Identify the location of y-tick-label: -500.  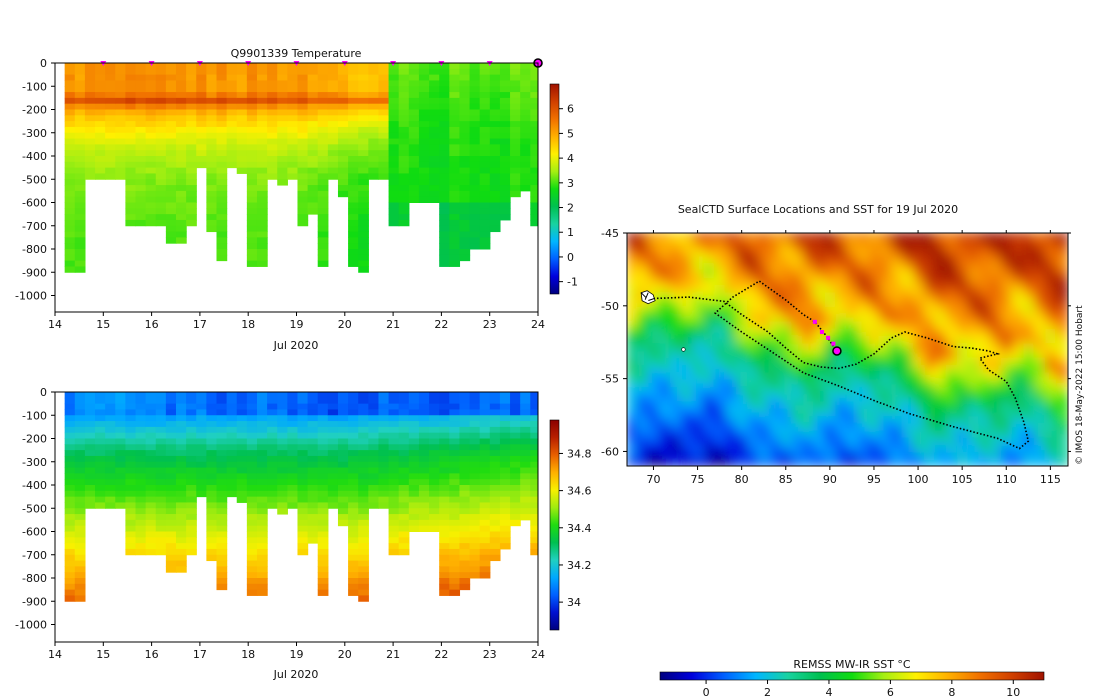
(34, 508).